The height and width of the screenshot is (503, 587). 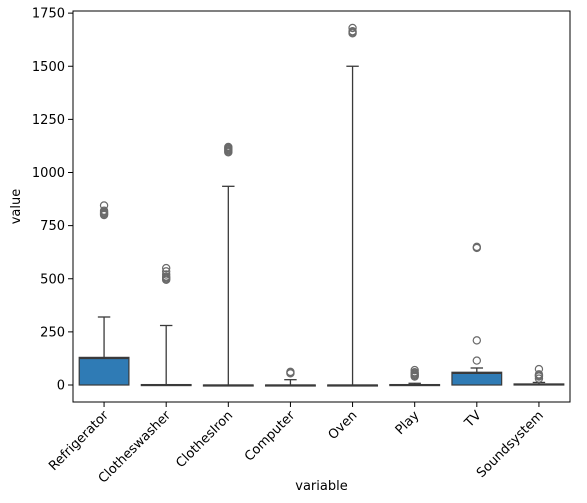 I want to click on box-refrigerator, so click(x=104, y=293).